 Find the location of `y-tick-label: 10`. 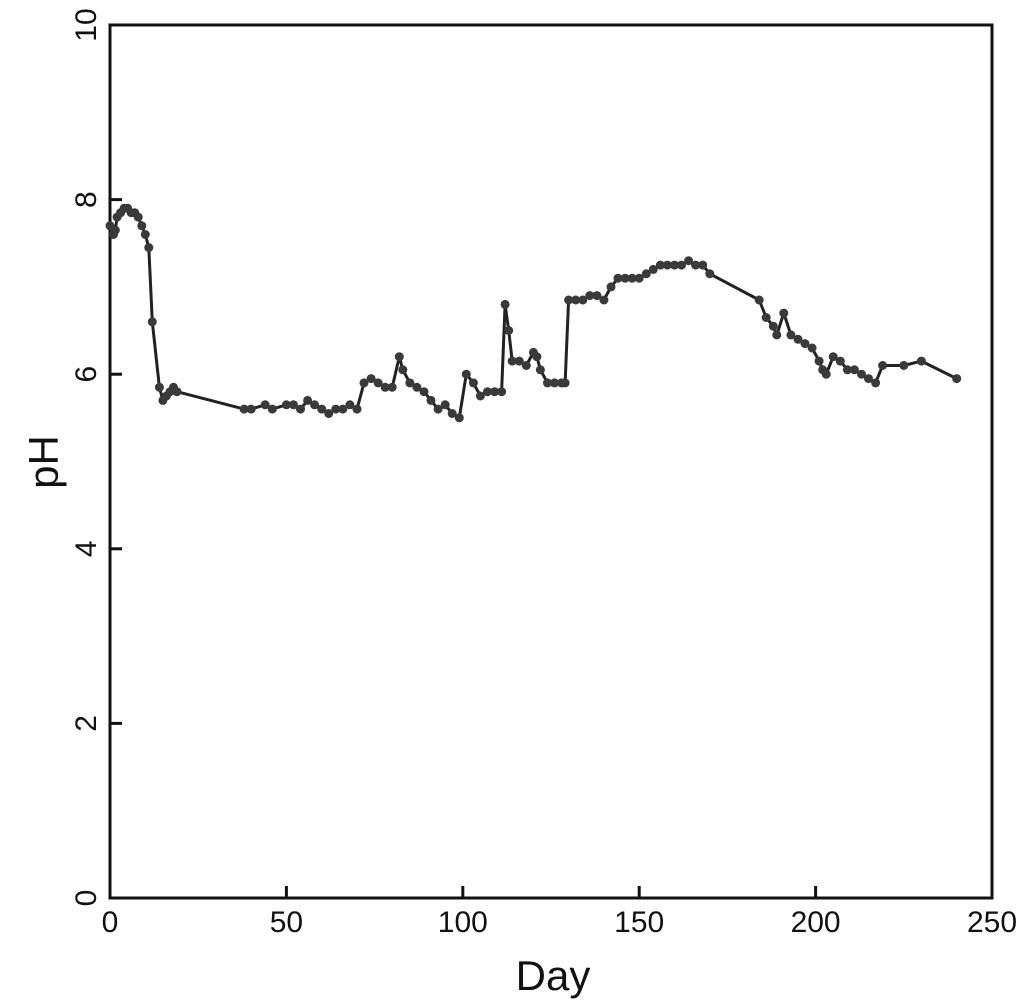

y-tick-label: 10 is located at coordinates (86, 24).